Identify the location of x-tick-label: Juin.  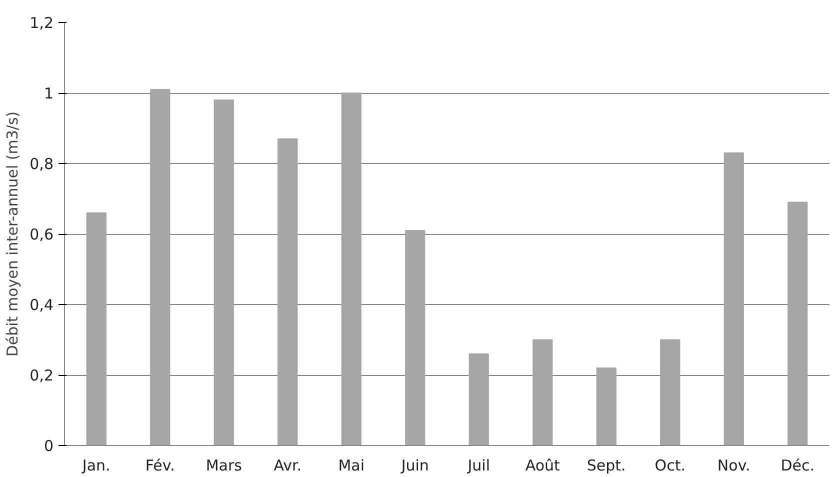
(414, 465).